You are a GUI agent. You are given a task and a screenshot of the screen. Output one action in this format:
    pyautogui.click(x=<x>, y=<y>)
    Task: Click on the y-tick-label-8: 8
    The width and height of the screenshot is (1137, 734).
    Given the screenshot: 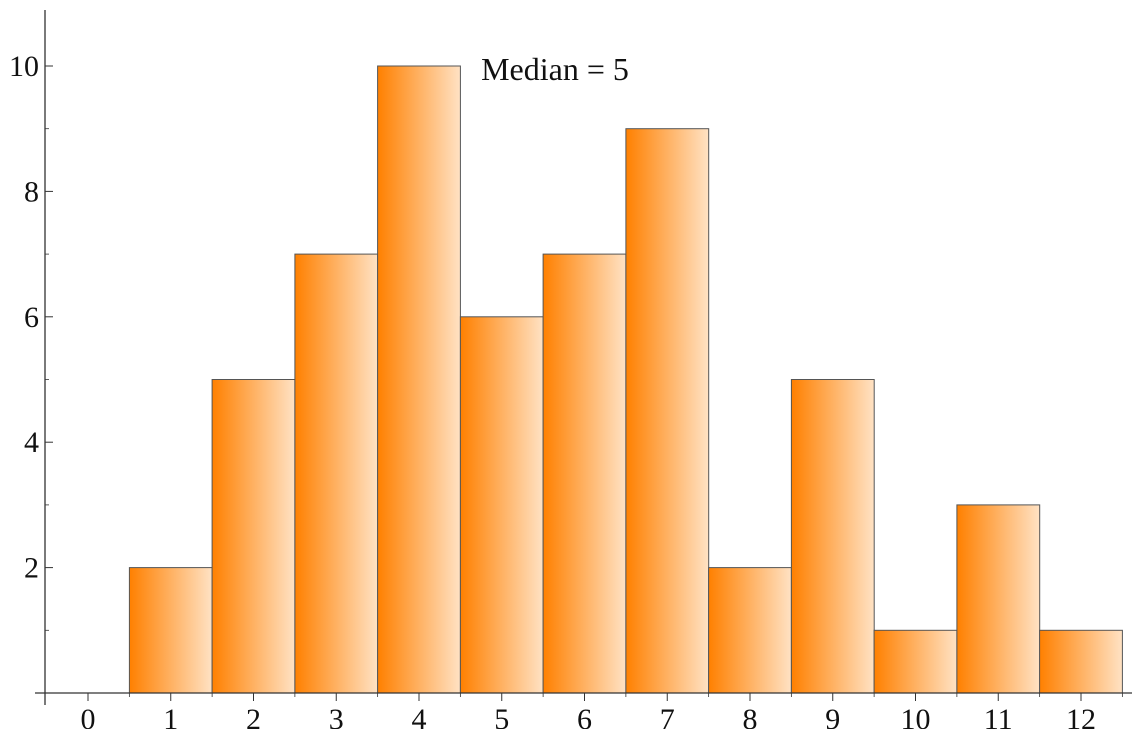 What is the action you would take?
    pyautogui.click(x=31, y=191)
    